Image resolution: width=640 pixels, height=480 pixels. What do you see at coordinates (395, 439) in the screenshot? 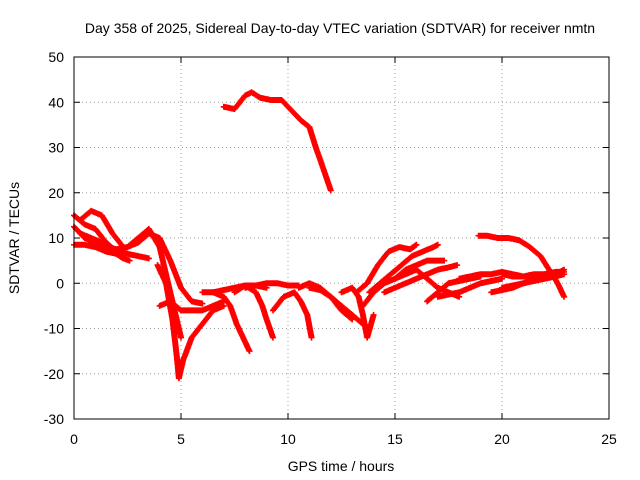
I see `x-tick-label: 15` at bounding box center [395, 439].